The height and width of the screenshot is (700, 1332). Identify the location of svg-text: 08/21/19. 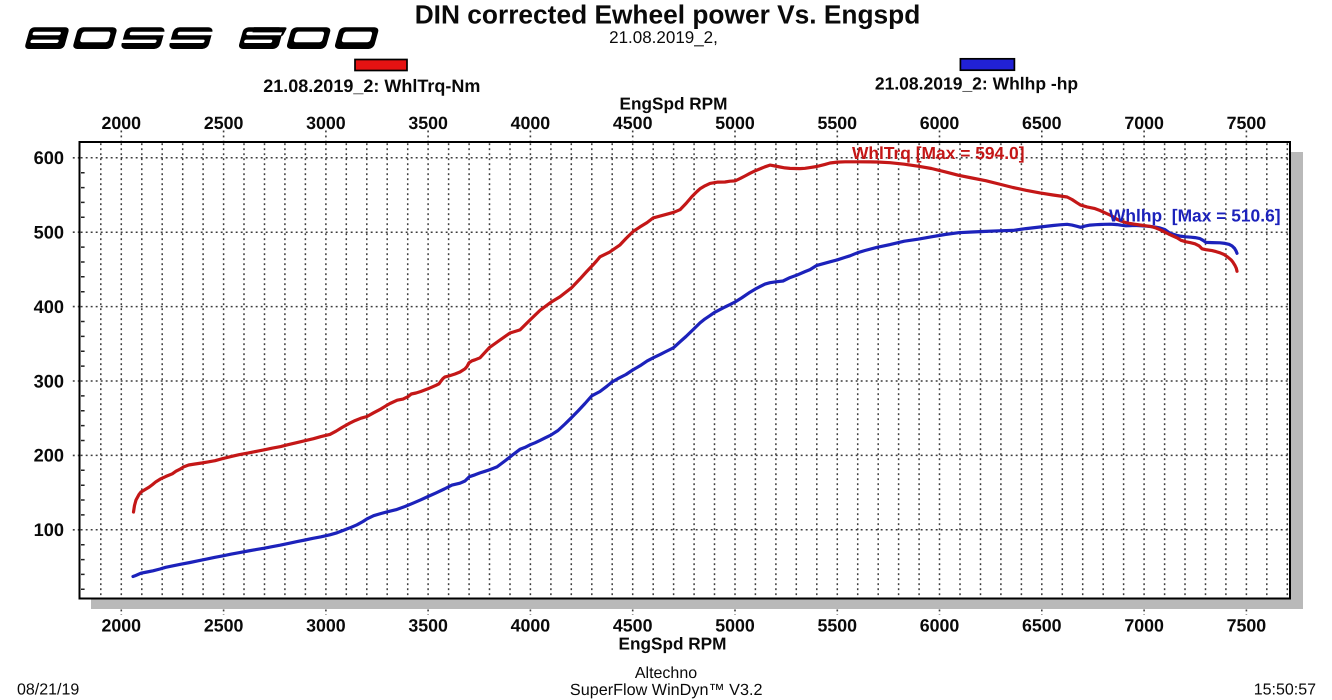
(48, 690).